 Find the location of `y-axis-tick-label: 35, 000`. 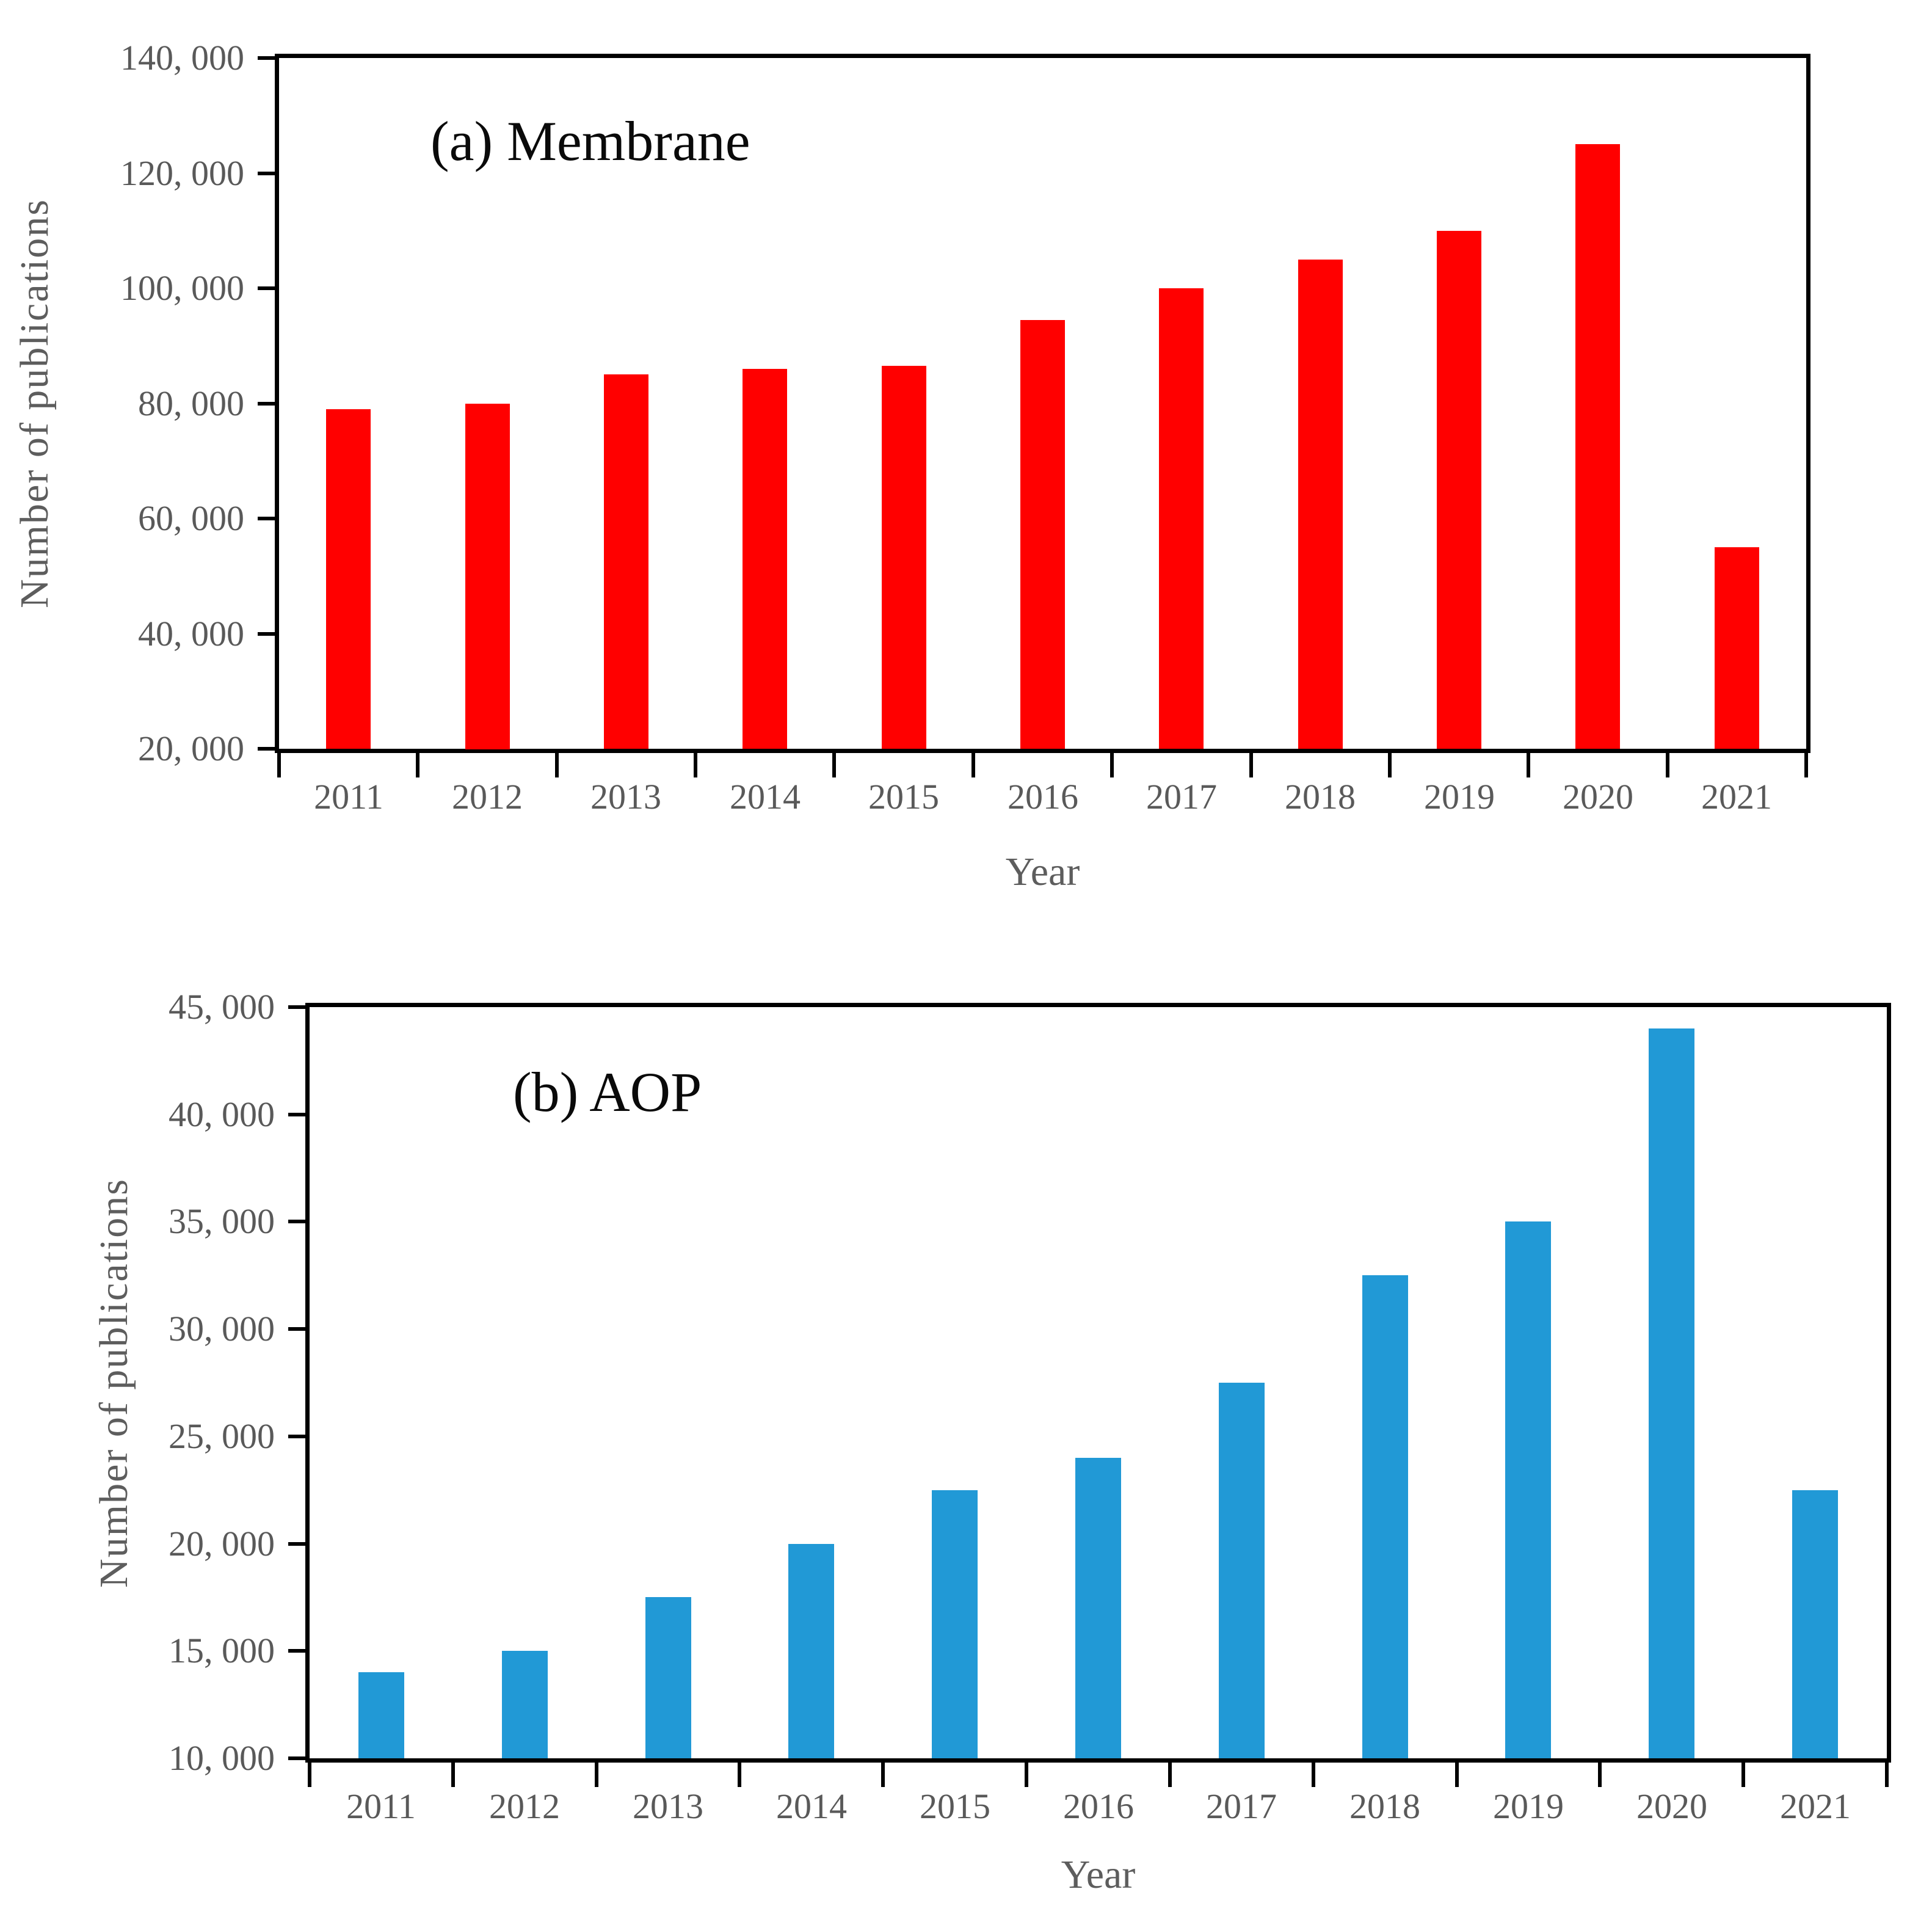

y-axis-tick-label: 35, 000 is located at coordinates (222, 1221).